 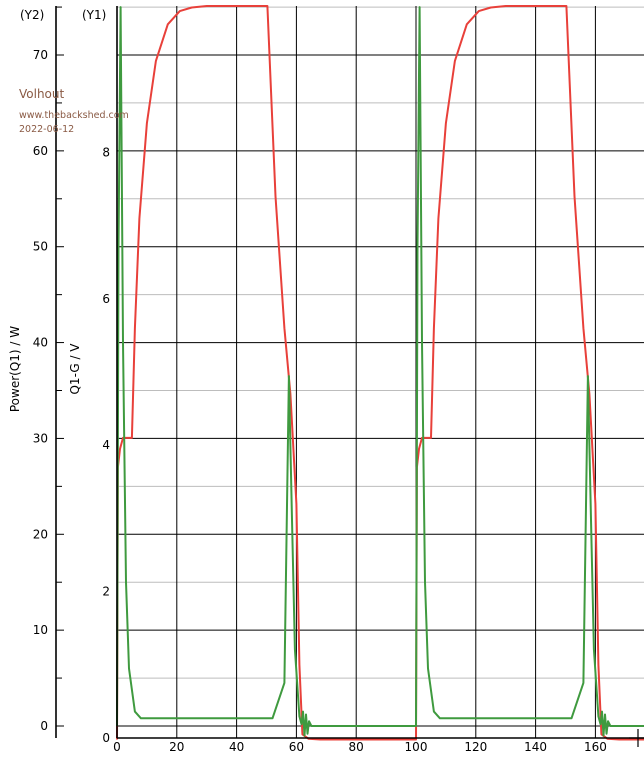 What do you see at coordinates (74, 115) in the screenshot?
I see `watermark-site: www.thebackshed.com` at bounding box center [74, 115].